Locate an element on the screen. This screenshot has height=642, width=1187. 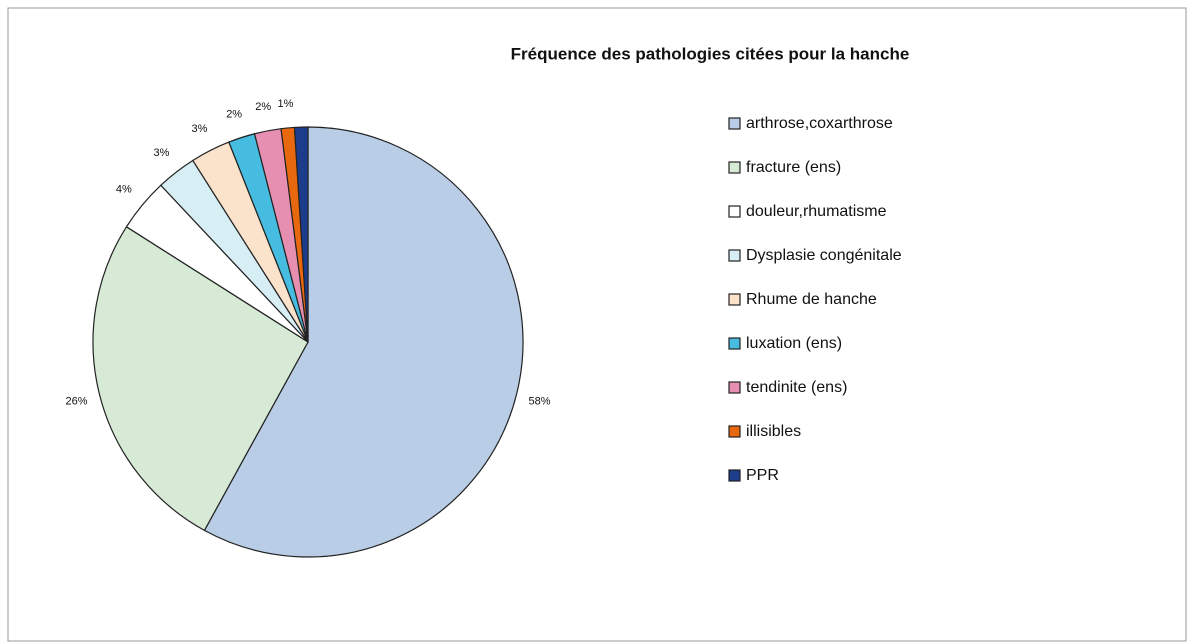
legend-label: illisibles is located at coordinates (773, 431).